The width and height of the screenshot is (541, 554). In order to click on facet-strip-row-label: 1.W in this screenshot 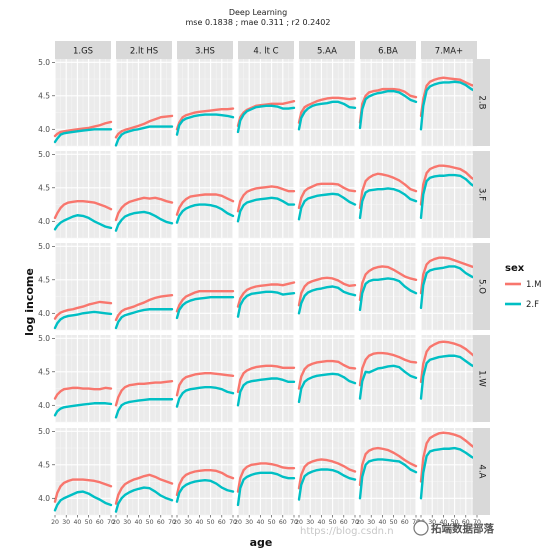, I will do `click(482, 378)`.